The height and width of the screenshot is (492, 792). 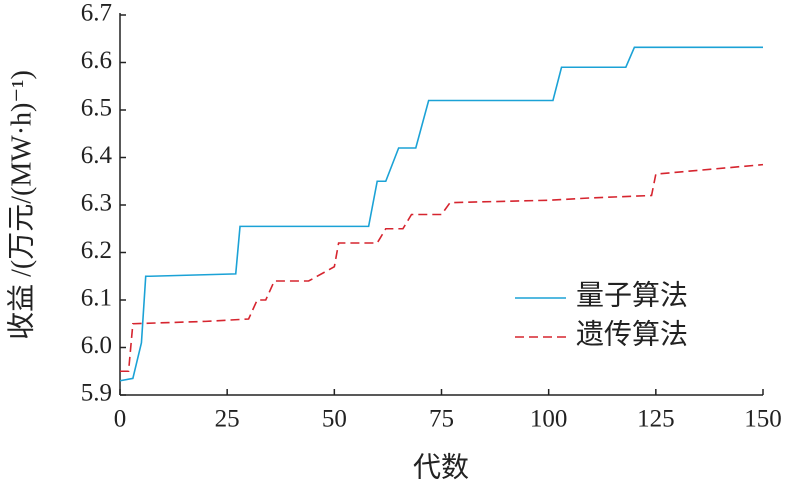 I want to click on x-tick-label: 125, so click(x=656, y=419).